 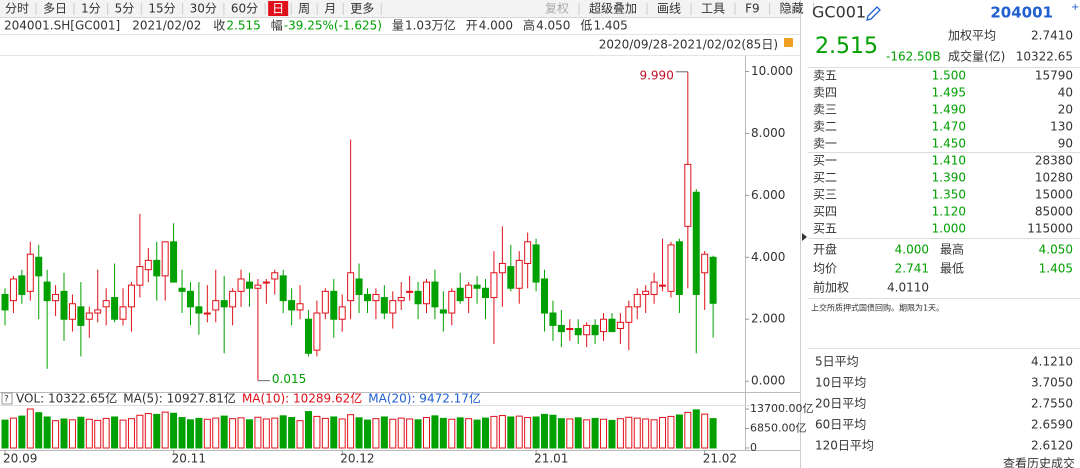 I want to click on edit-icon, so click(x=873, y=13).